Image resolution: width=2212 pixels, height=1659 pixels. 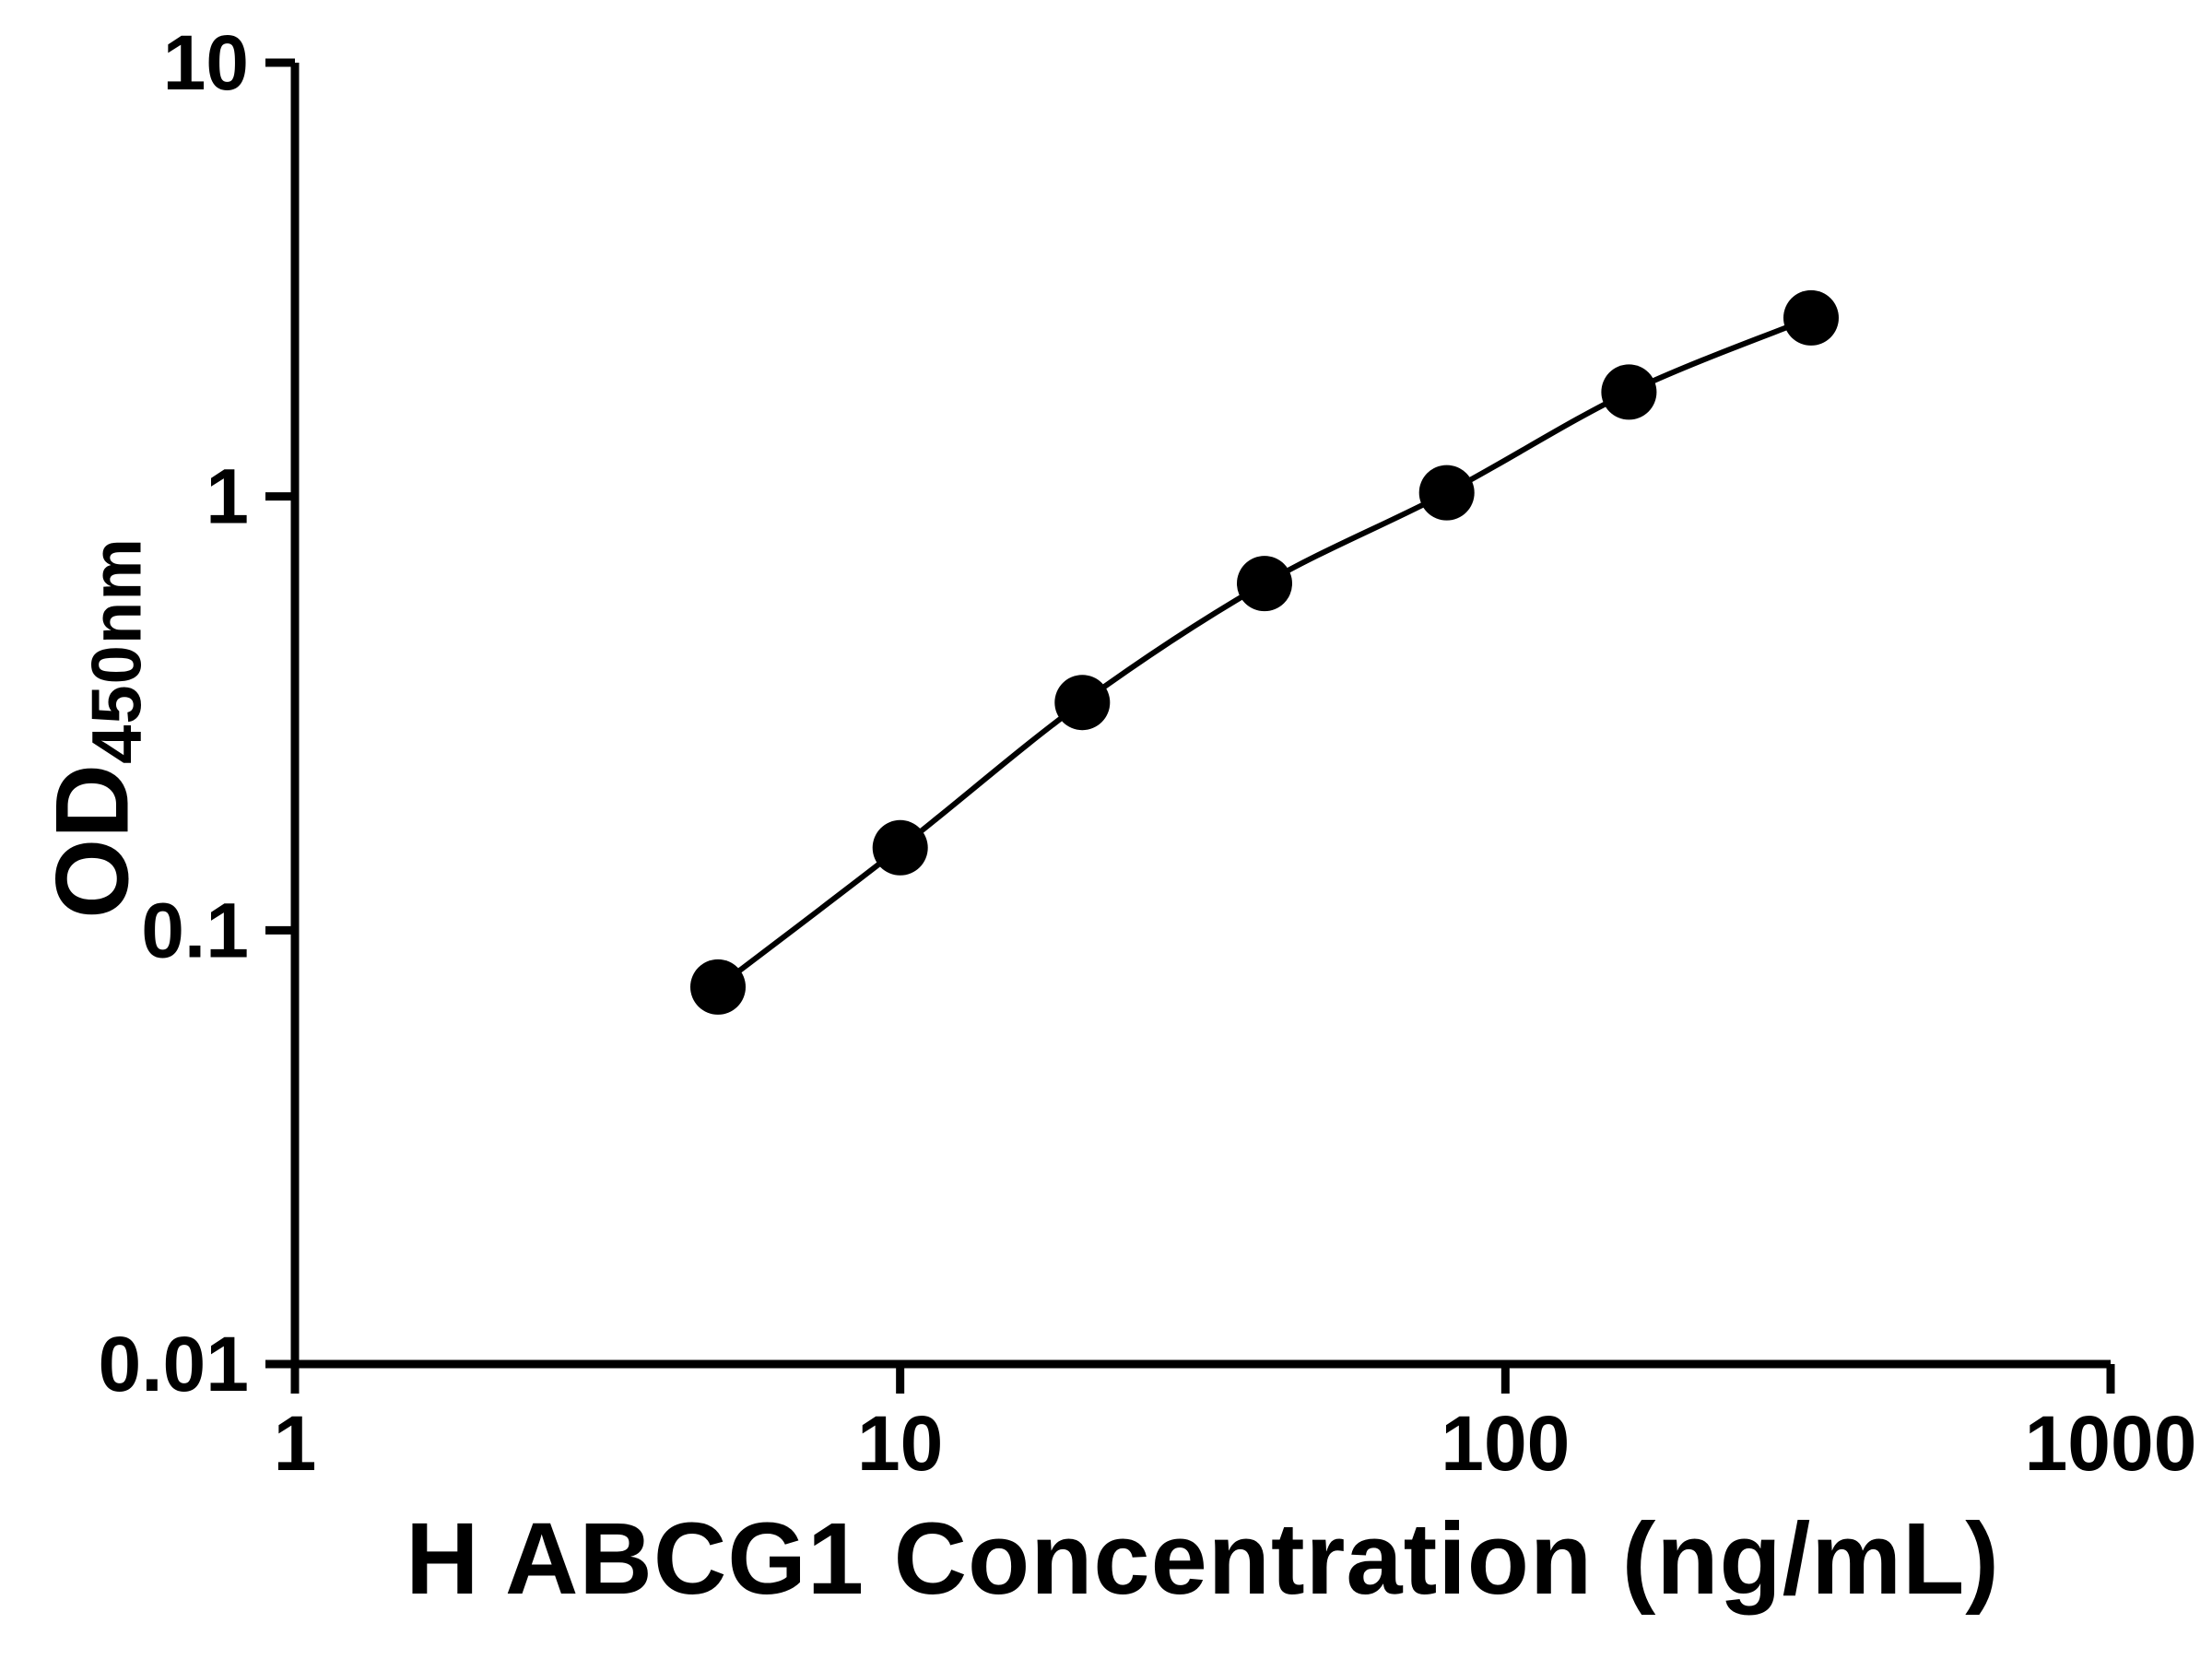 What do you see at coordinates (1203, 1559) in the screenshot?
I see `x-axis-title: H ABCG1 Concentration (ng/mL)` at bounding box center [1203, 1559].